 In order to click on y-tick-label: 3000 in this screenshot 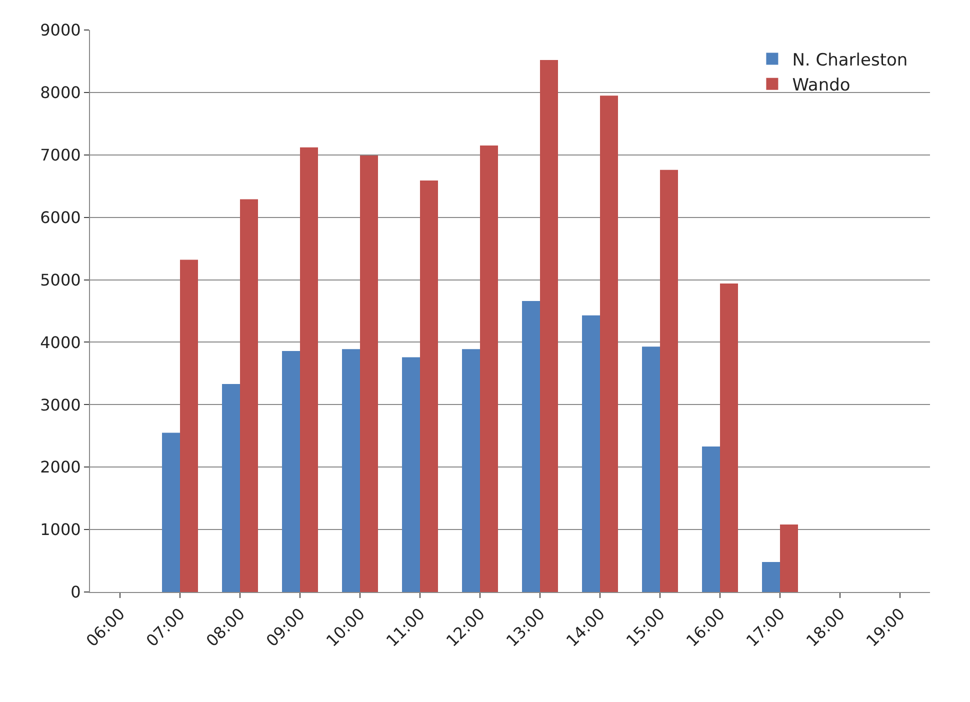, I will do `click(60, 404)`.